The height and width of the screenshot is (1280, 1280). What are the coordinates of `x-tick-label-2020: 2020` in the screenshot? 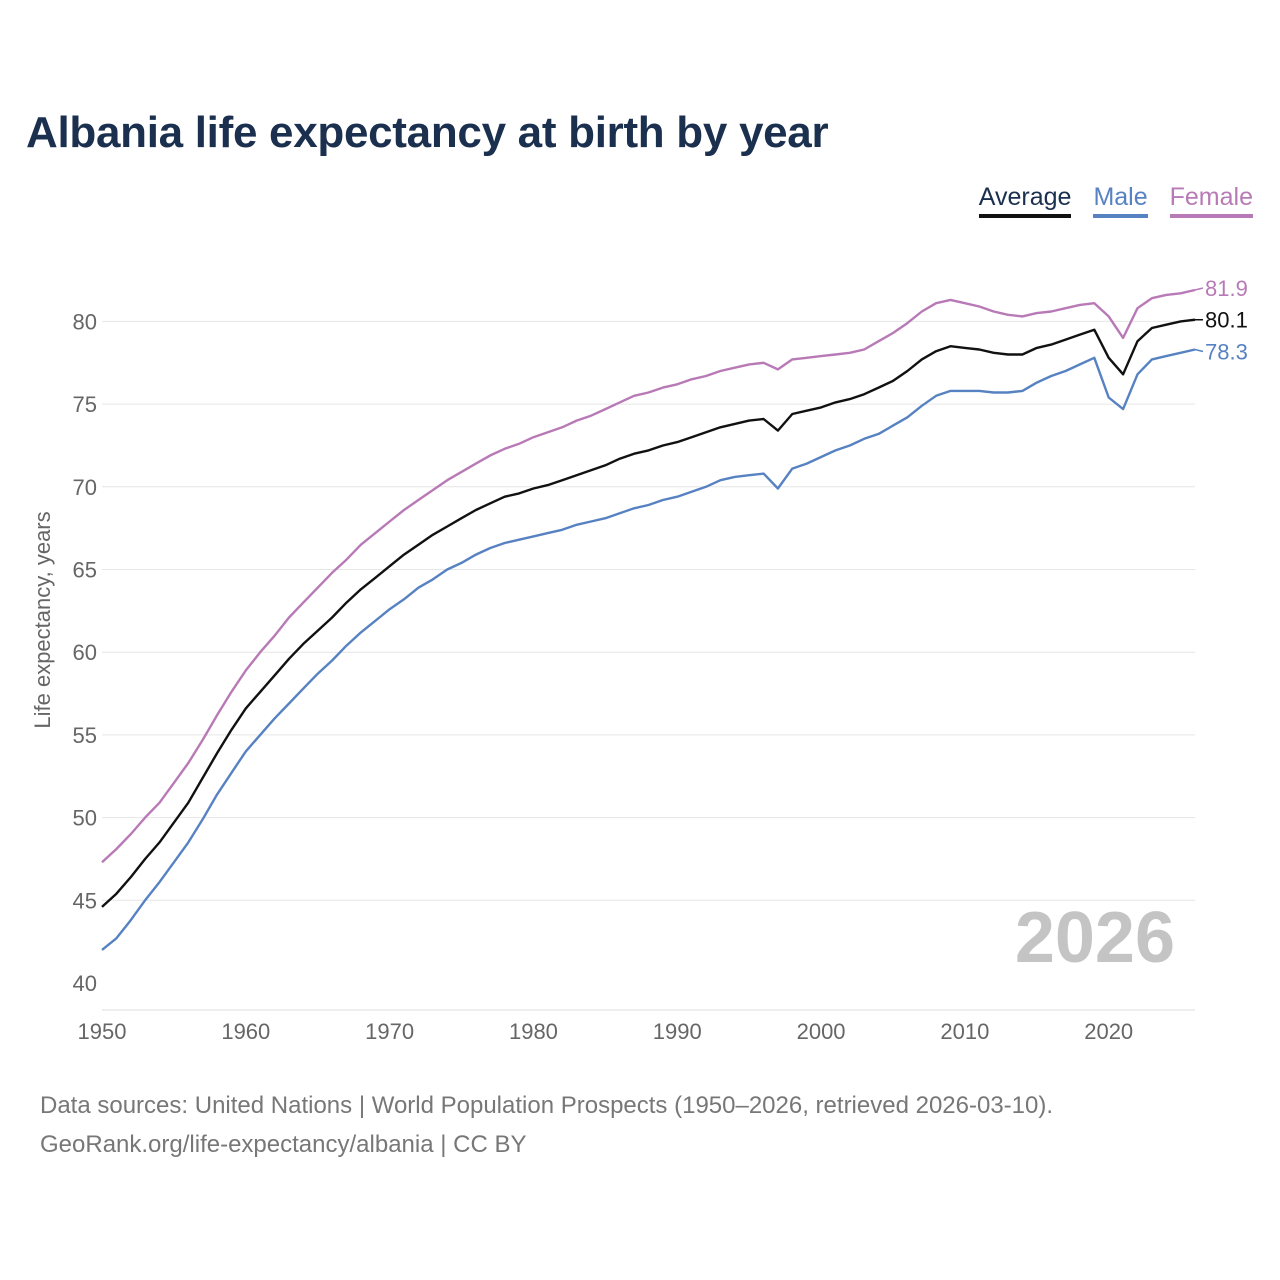 It's located at (1108, 1031).